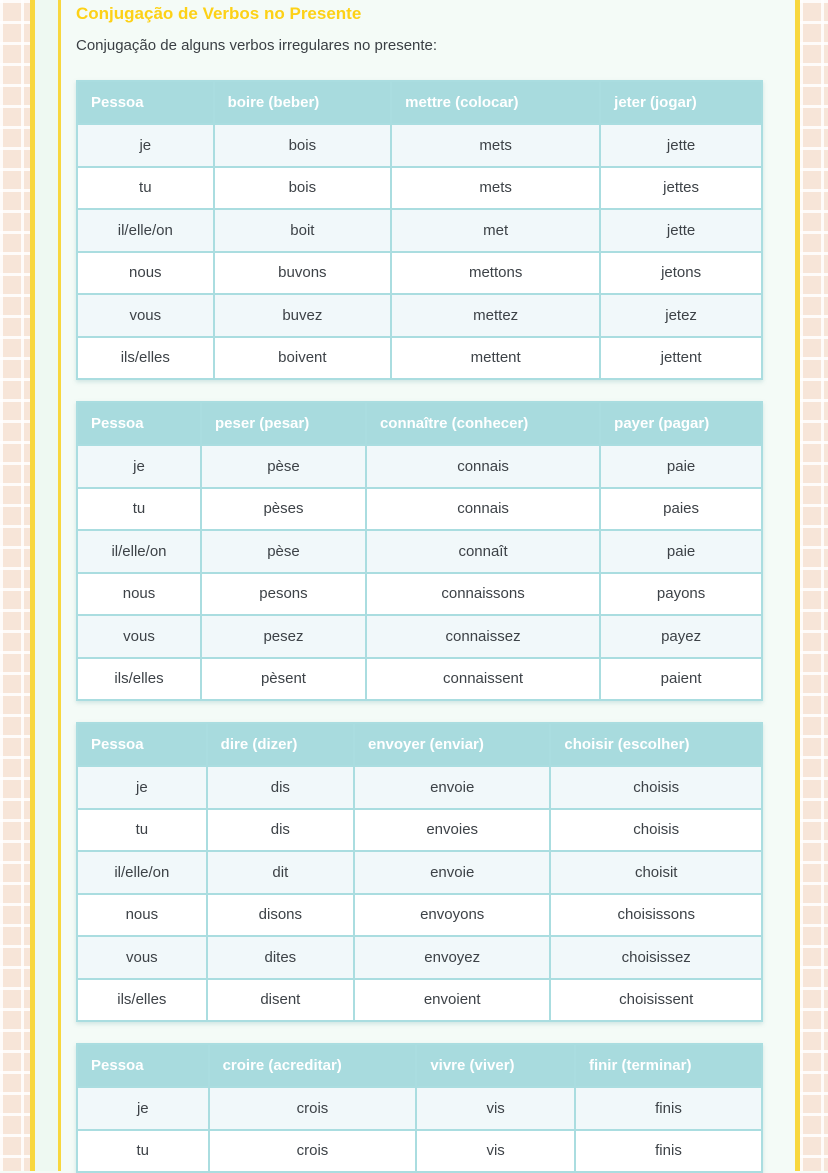 This screenshot has width=828, height=1173. Describe the element at coordinates (280, 745) in the screenshot. I see `table-header-cell: dire (dizer)` at that location.